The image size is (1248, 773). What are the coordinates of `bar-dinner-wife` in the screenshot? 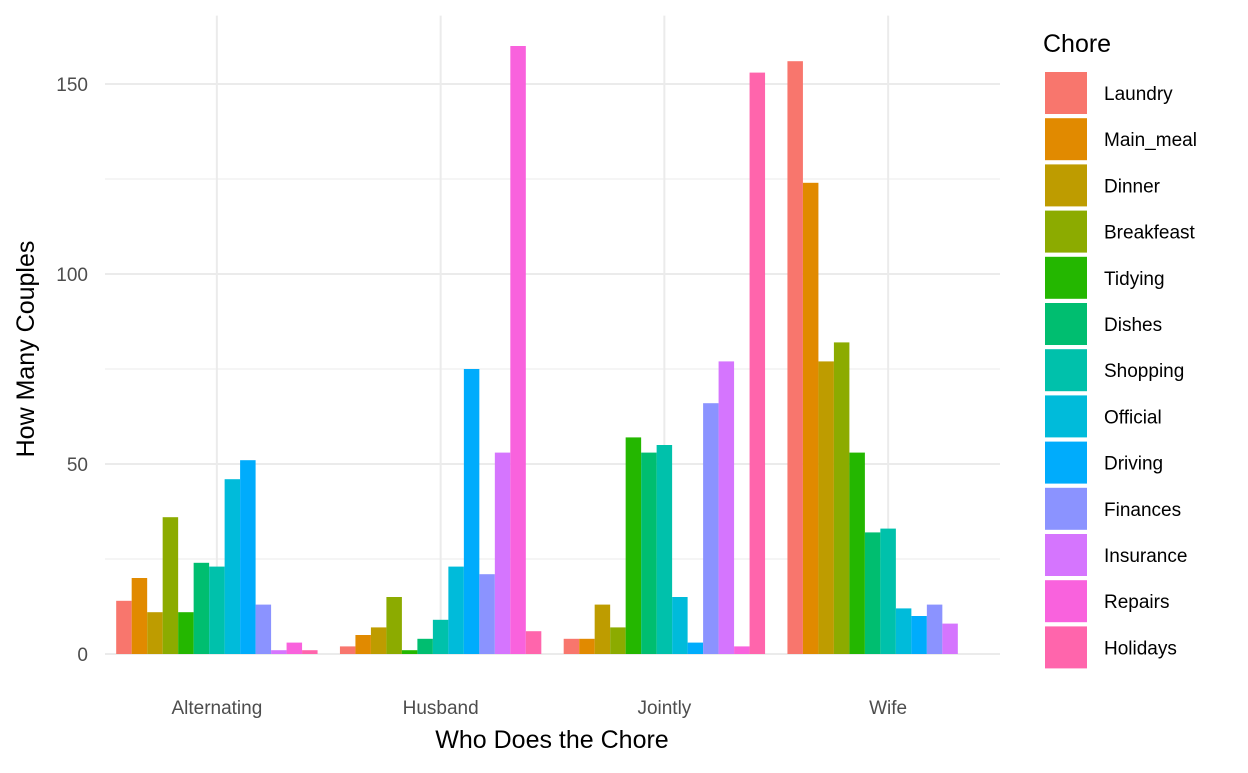 It's located at (826, 507).